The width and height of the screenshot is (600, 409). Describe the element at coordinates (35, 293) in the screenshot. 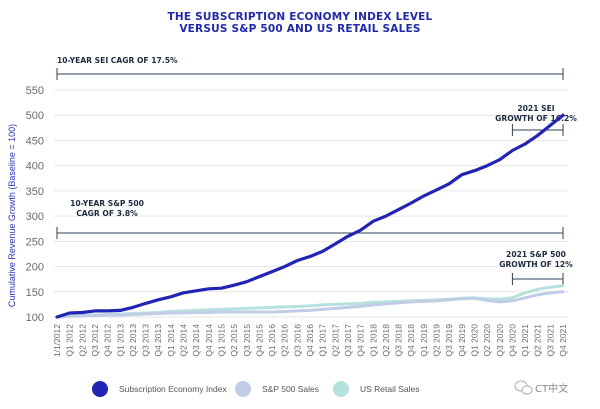

I see `y-tick-label: 150` at that location.